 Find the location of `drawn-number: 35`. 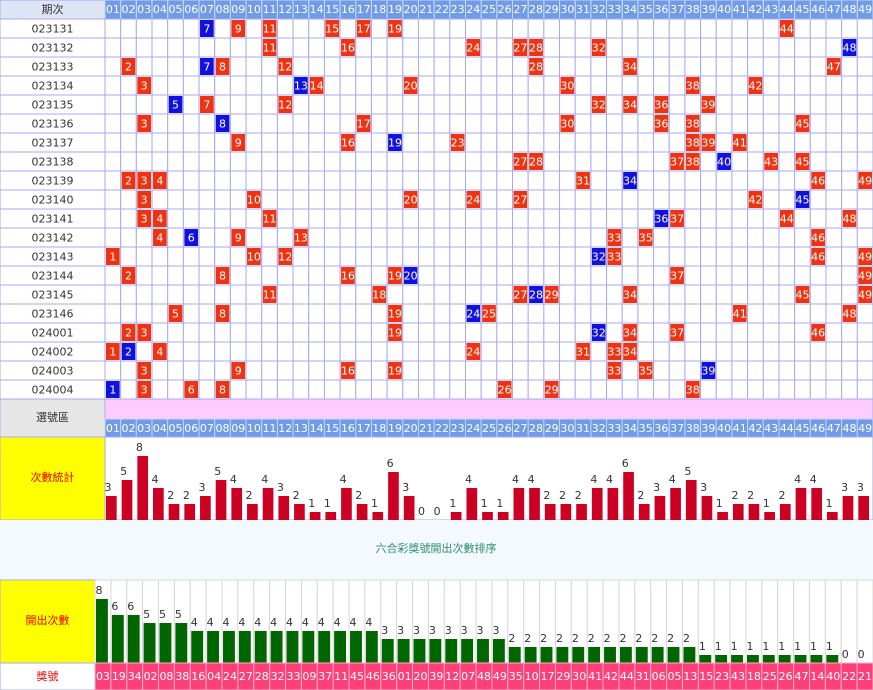

drawn-number: 35 is located at coordinates (646, 371).